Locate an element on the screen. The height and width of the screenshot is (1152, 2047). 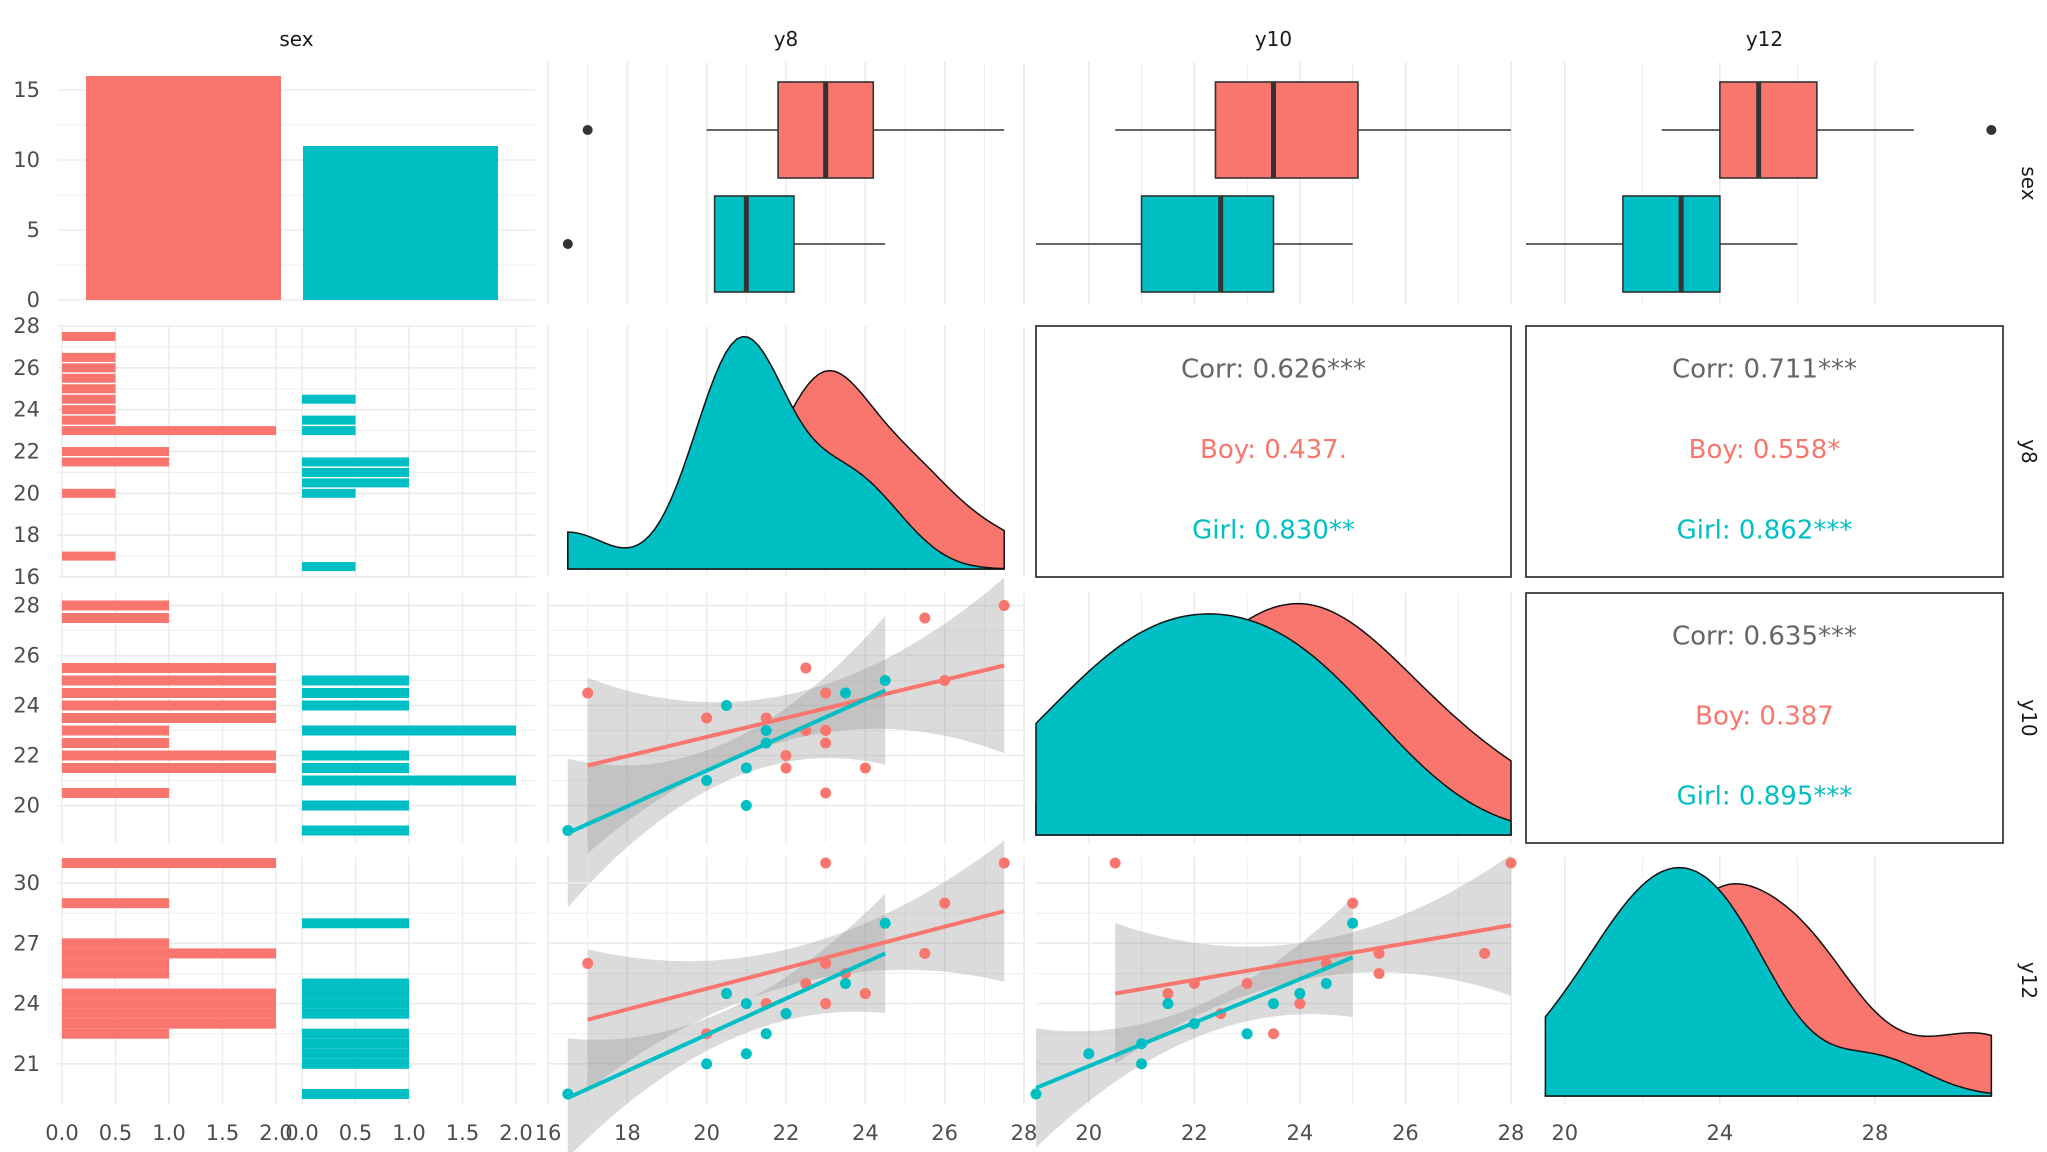
x-tick-label: 16 is located at coordinates (548, 1133).